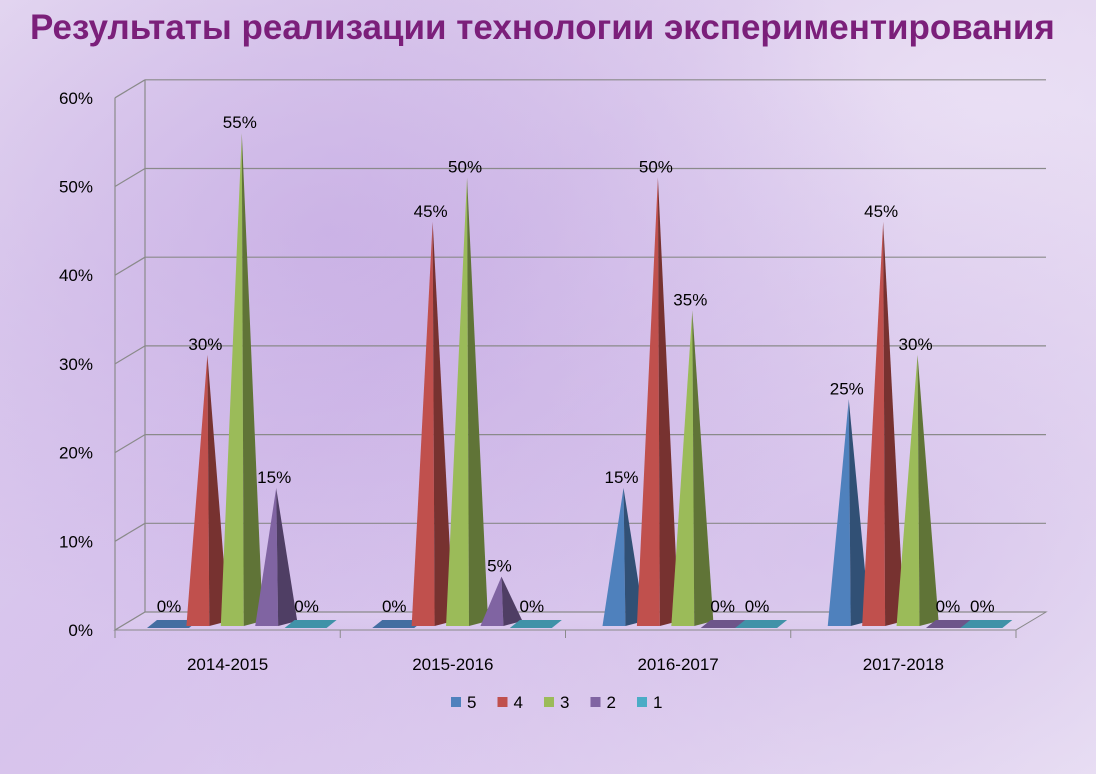  What do you see at coordinates (847, 388) in the screenshot?
I see `data-label: 25%` at bounding box center [847, 388].